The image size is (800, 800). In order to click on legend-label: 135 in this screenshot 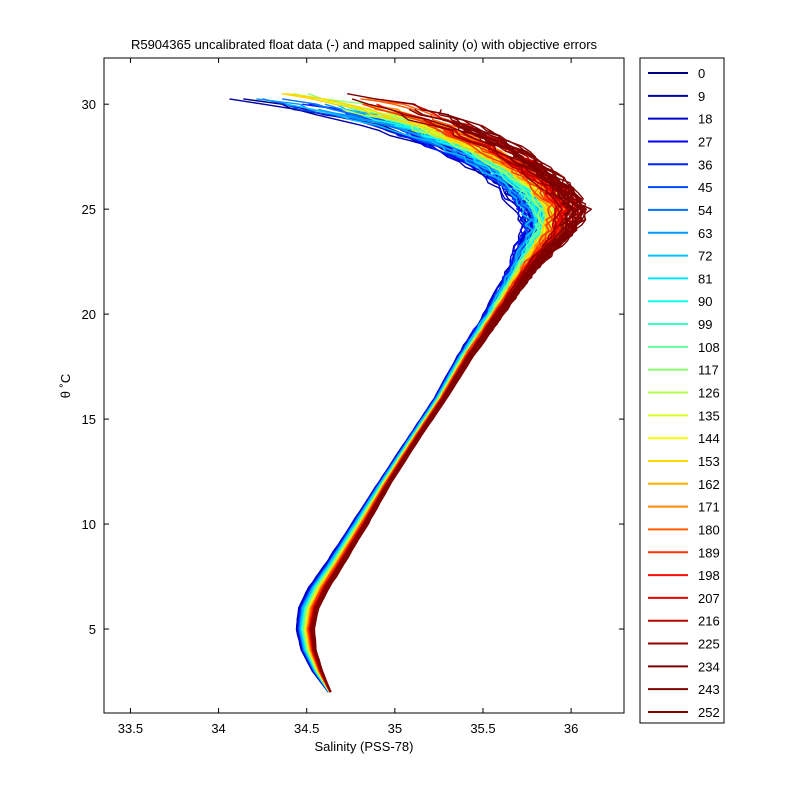, I will do `click(709, 415)`.